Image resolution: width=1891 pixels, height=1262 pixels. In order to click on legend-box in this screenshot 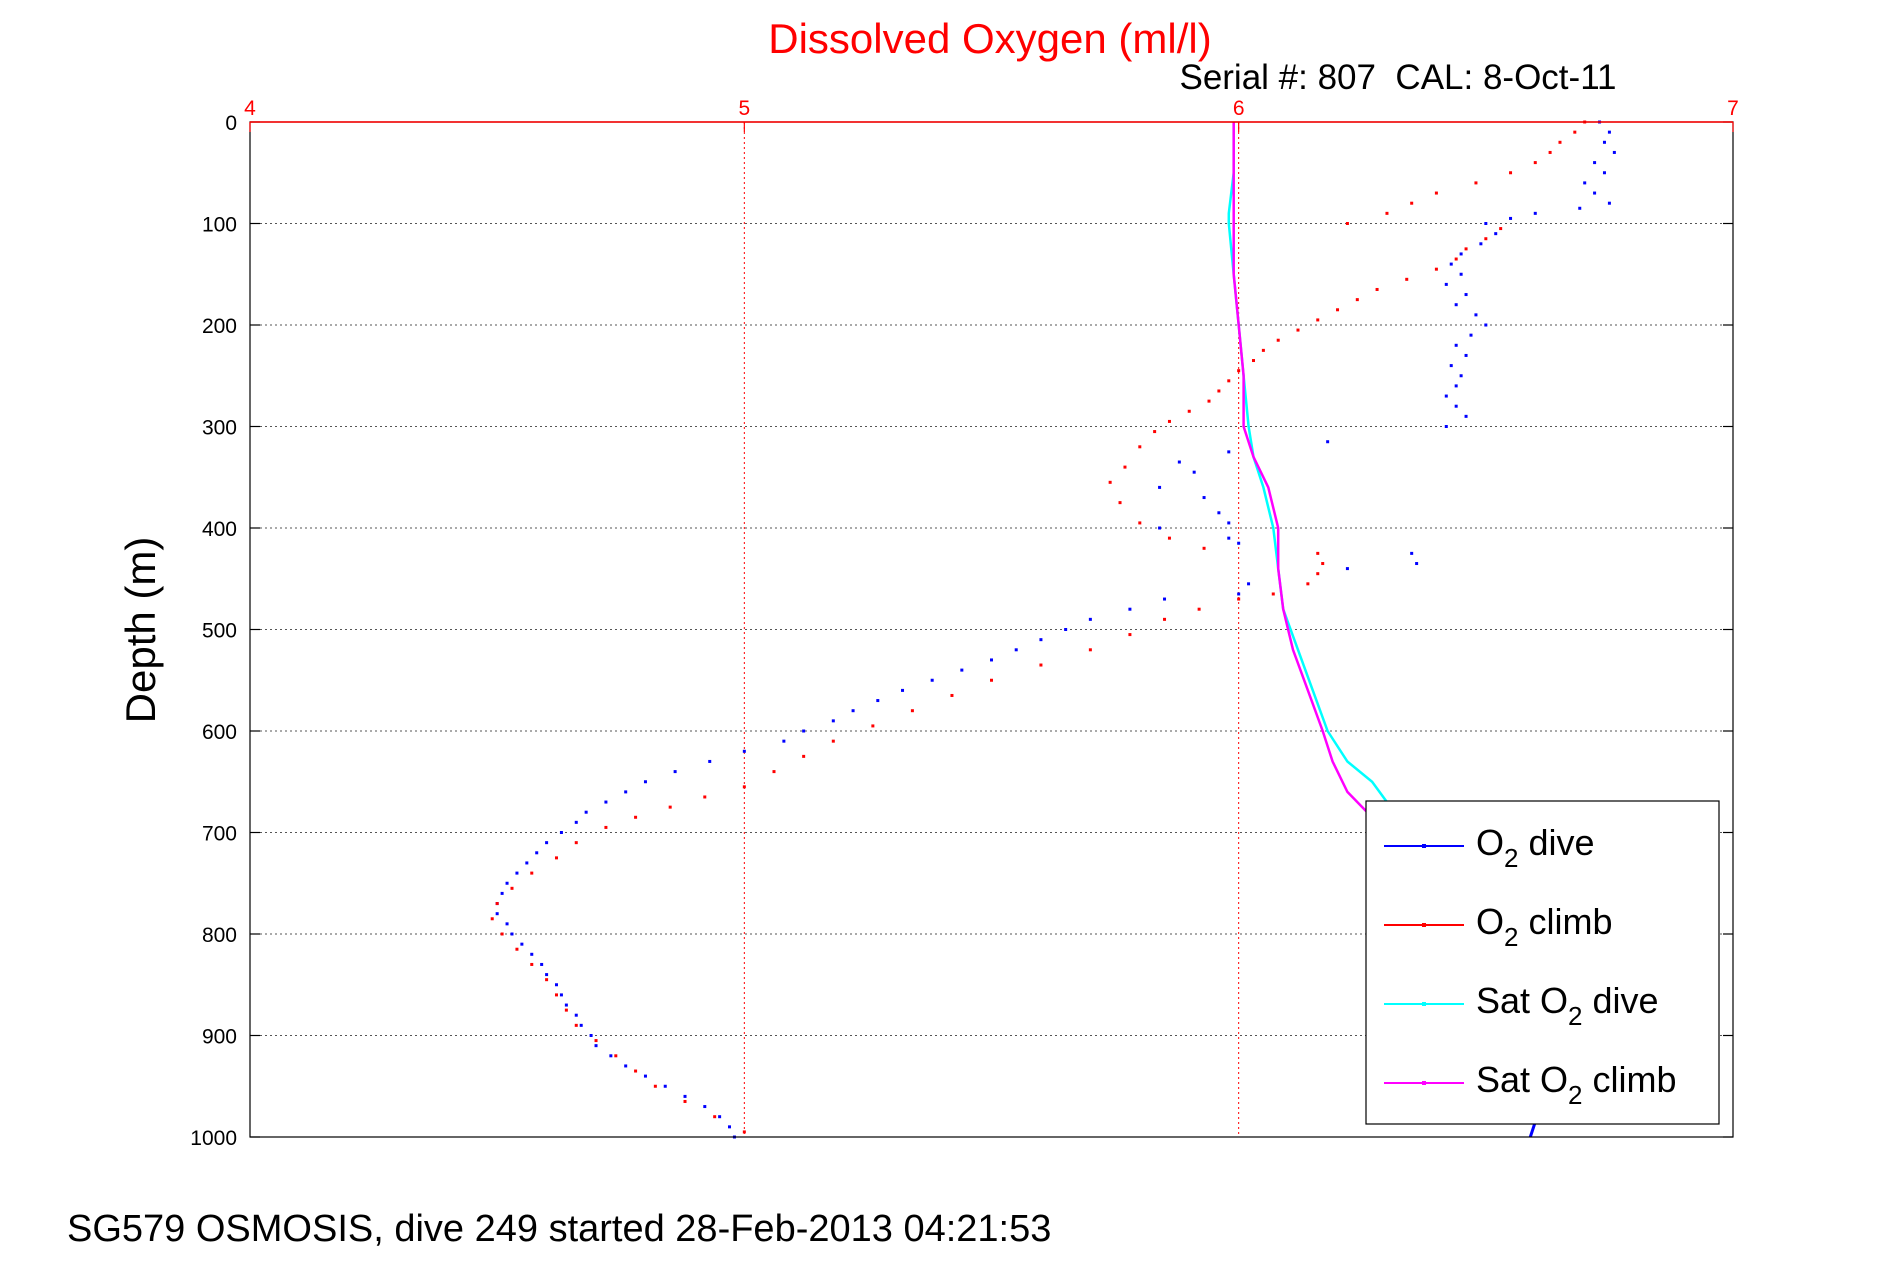, I will do `click(1542, 962)`.